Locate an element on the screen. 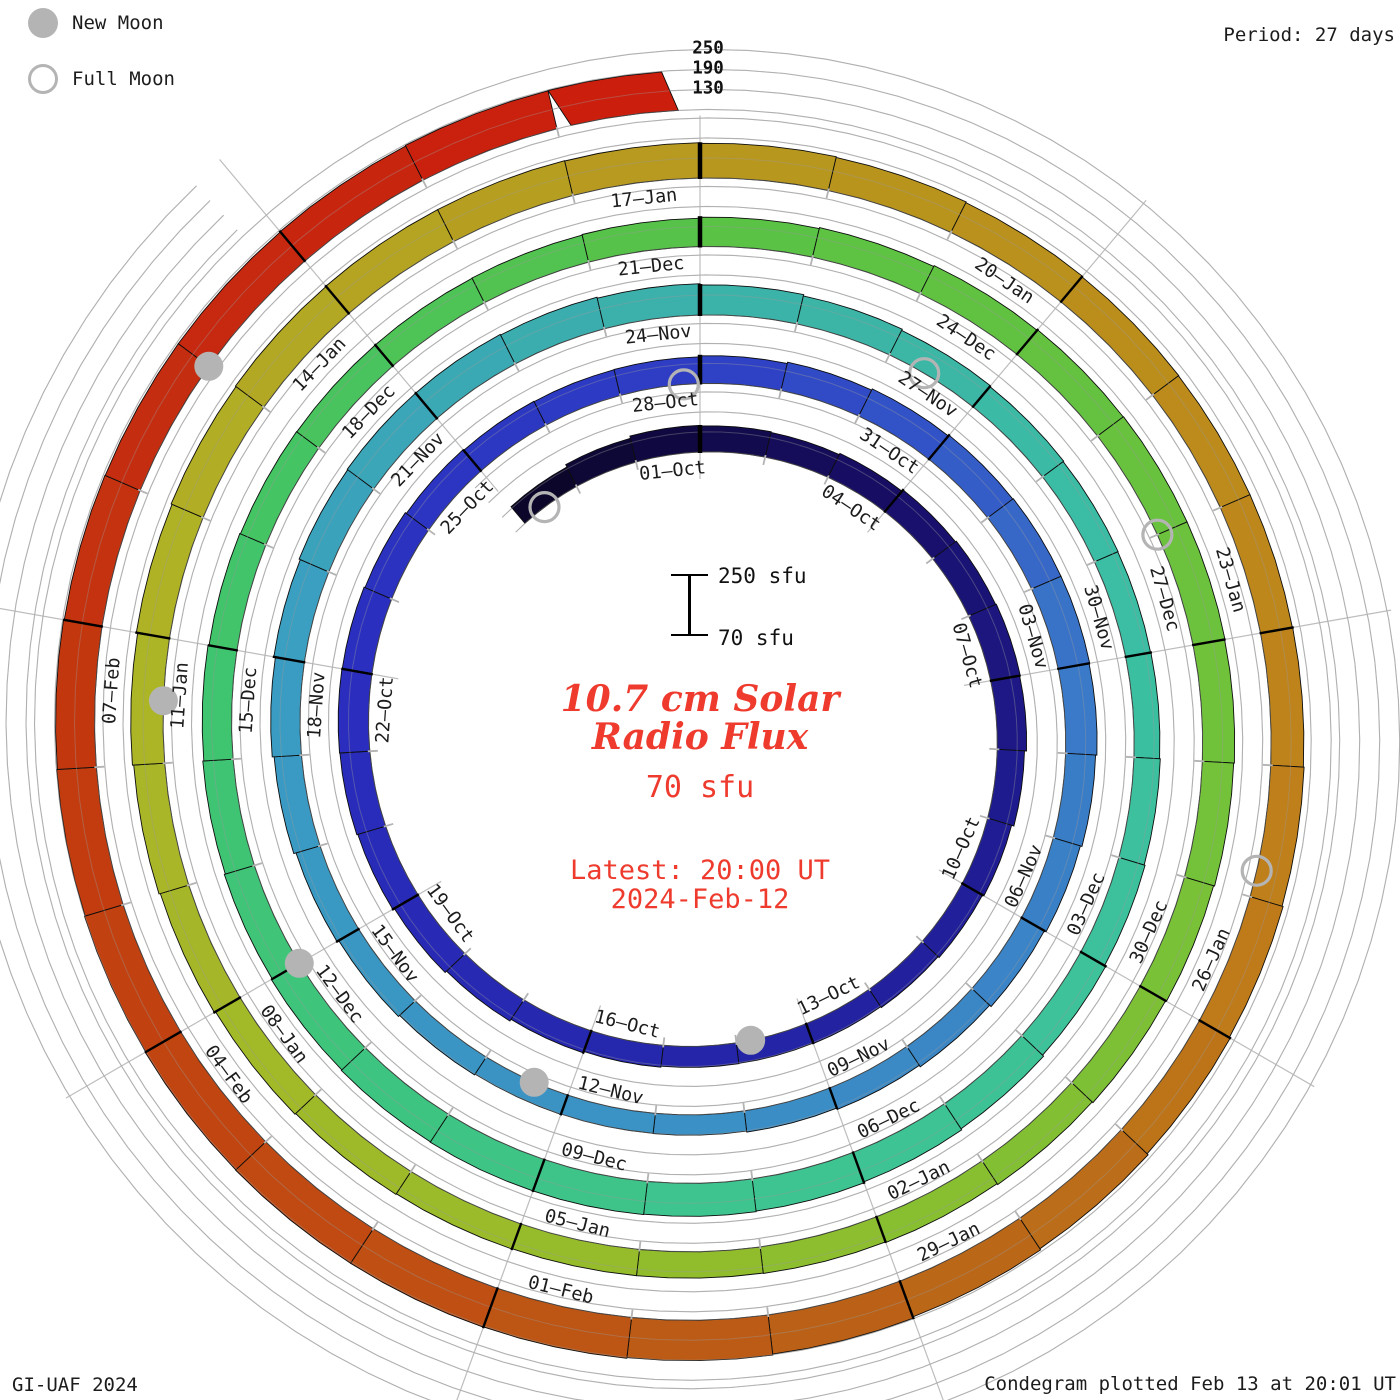  date-label: 07–Feb is located at coordinates (112, 691).